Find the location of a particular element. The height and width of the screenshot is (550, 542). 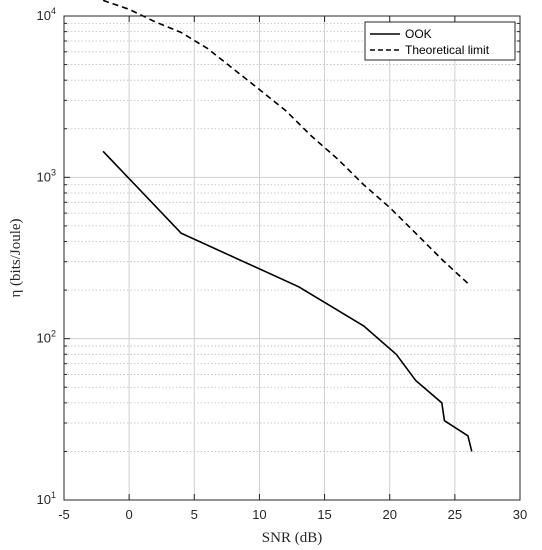

x-axis-label: SNR (dB) is located at coordinates (292, 538).